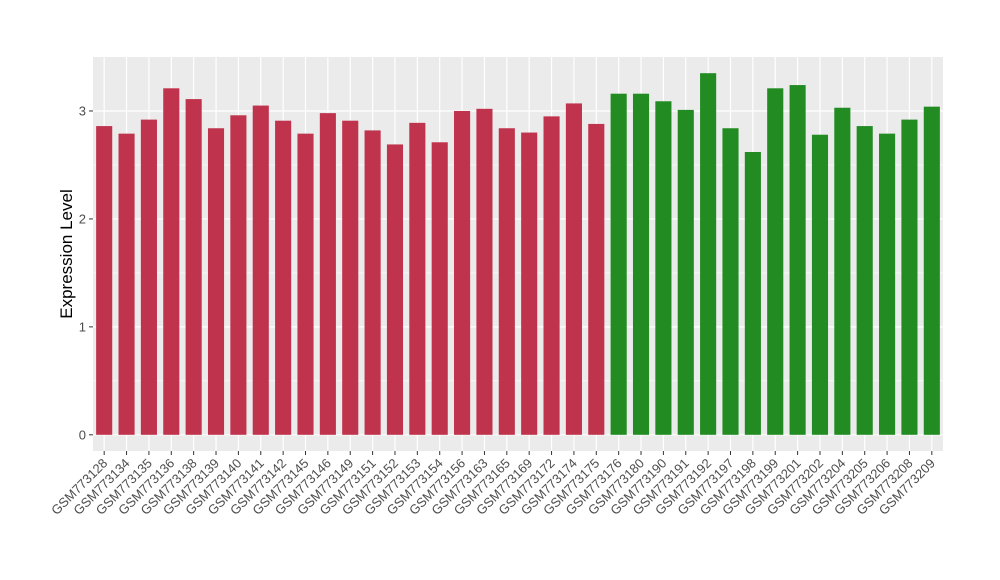  I want to click on bar-GSM773128, so click(104, 280).